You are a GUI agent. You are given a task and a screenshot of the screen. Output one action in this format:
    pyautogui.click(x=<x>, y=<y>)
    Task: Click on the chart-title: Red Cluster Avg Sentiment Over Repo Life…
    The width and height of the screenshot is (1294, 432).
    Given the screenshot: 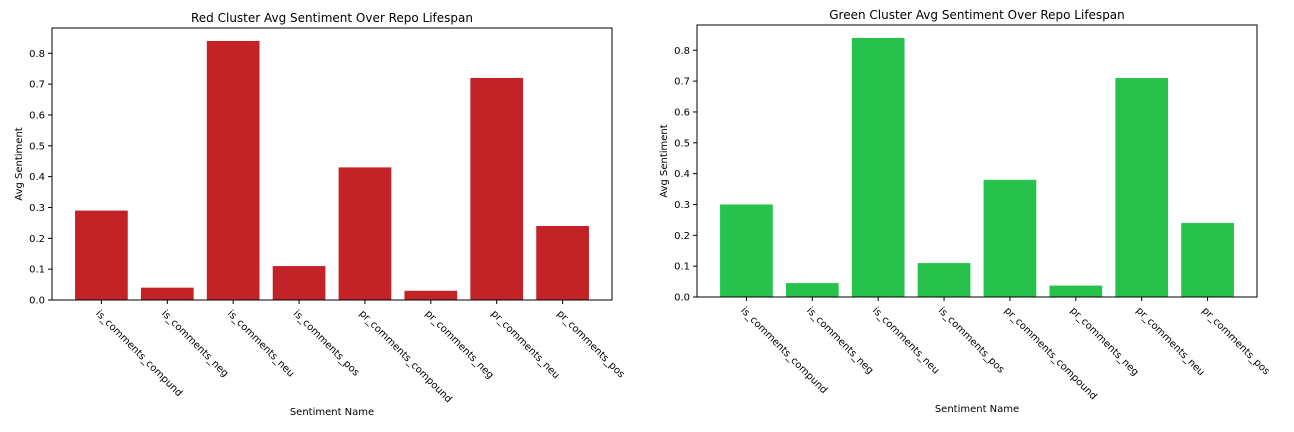 What is the action you would take?
    pyautogui.click(x=332, y=18)
    